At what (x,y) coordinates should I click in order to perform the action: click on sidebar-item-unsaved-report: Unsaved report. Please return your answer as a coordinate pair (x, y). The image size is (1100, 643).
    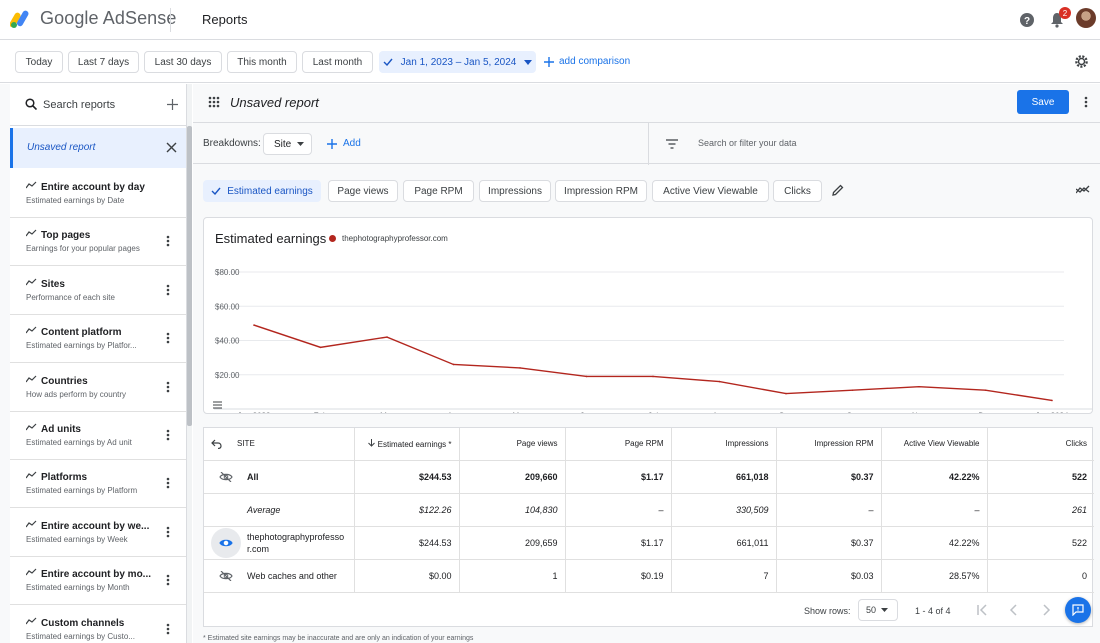
    Looking at the image, I should click on (98, 148).